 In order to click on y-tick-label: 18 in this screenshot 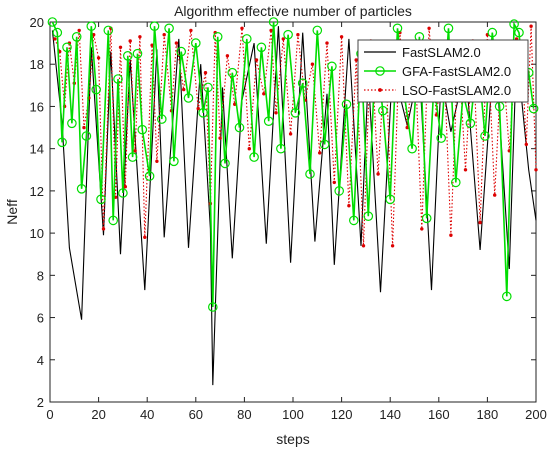, I will do `click(37, 64)`.